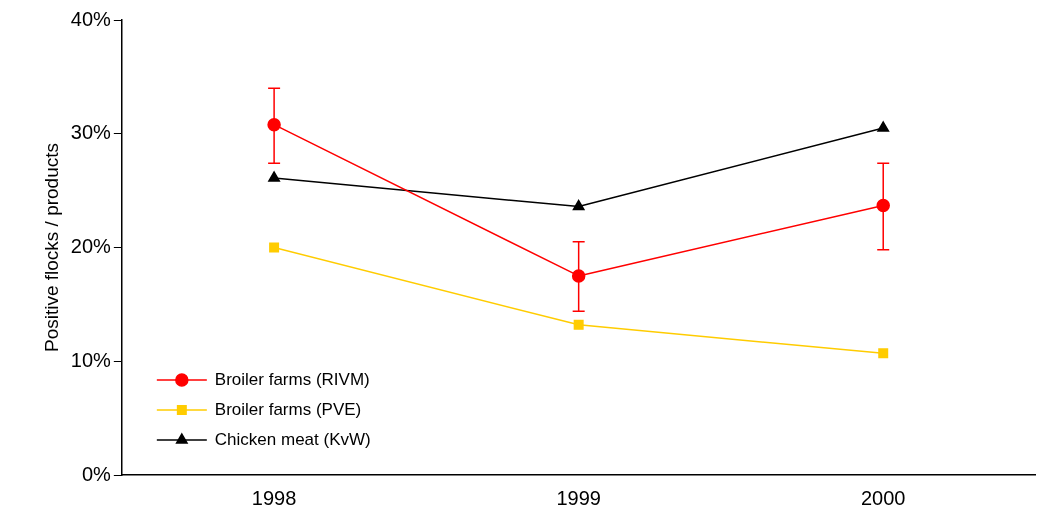 The image size is (1043, 520). What do you see at coordinates (96, 473) in the screenshot?
I see `y-tick-label: 0%` at bounding box center [96, 473].